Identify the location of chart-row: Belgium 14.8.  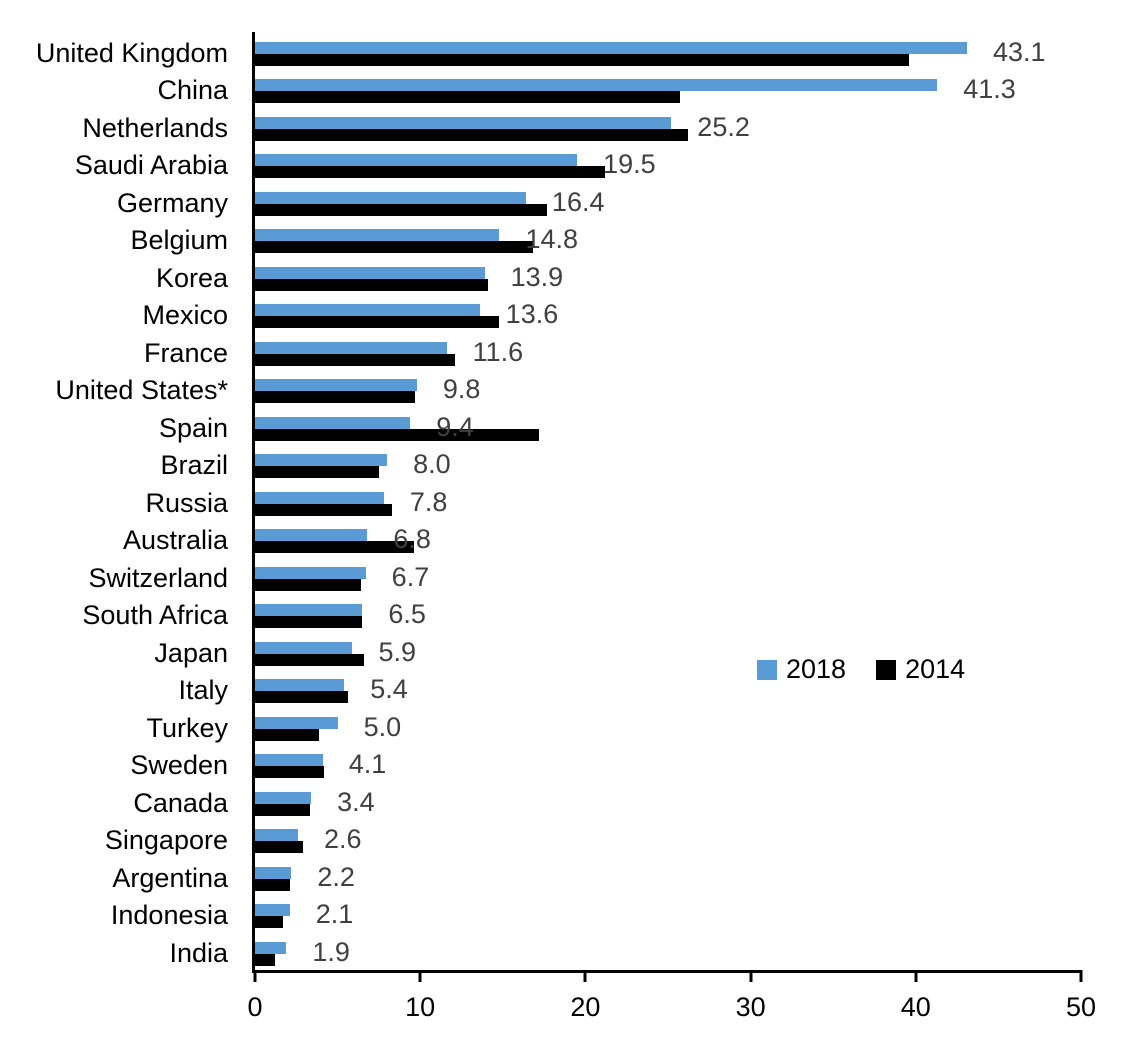
(605, 239).